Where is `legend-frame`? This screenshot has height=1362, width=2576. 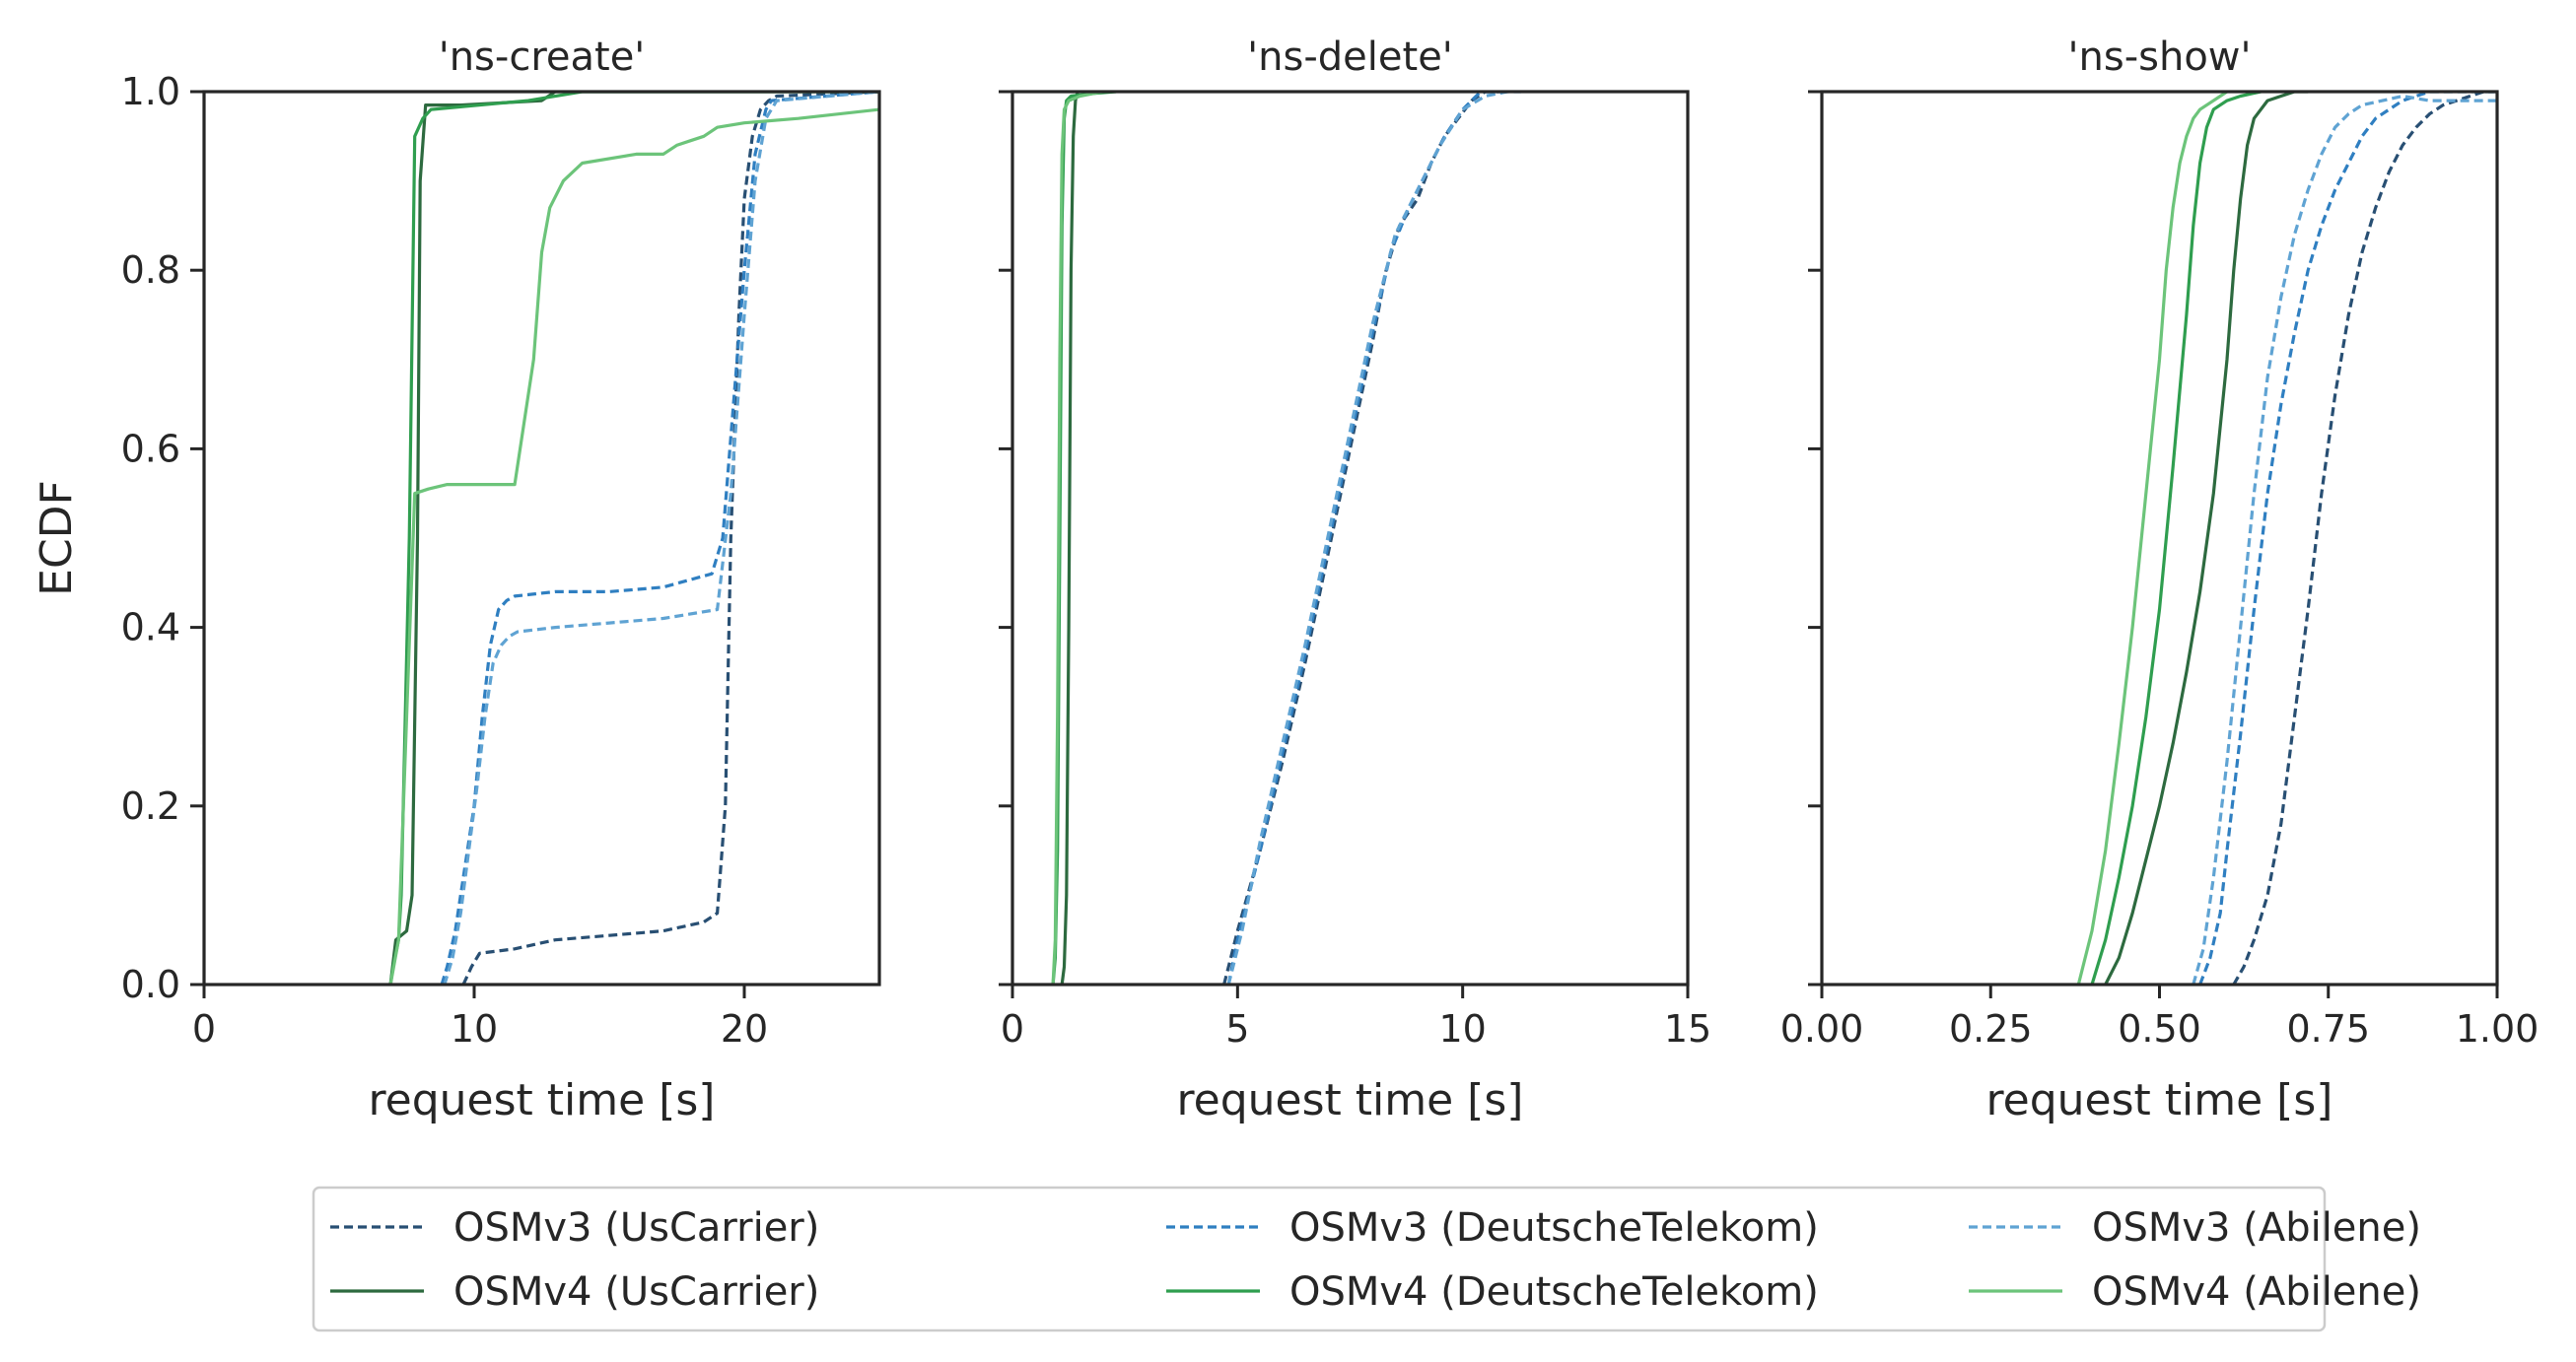 legend-frame is located at coordinates (1319, 1259).